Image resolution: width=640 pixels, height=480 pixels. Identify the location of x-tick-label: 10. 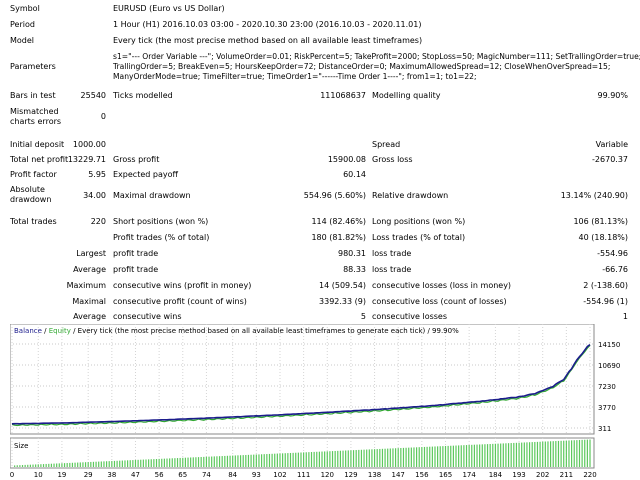
(38, 475).